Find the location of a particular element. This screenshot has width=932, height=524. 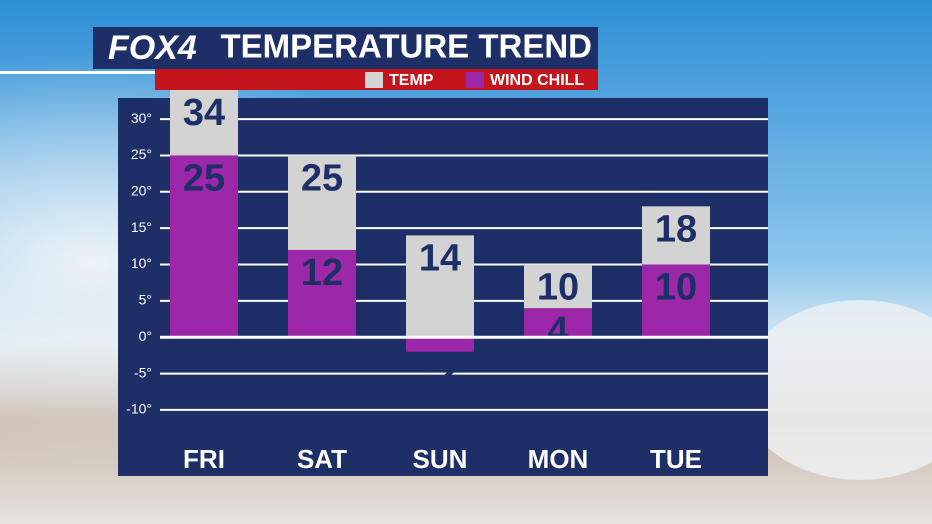

y-tick-label: 0° is located at coordinates (145, 336).